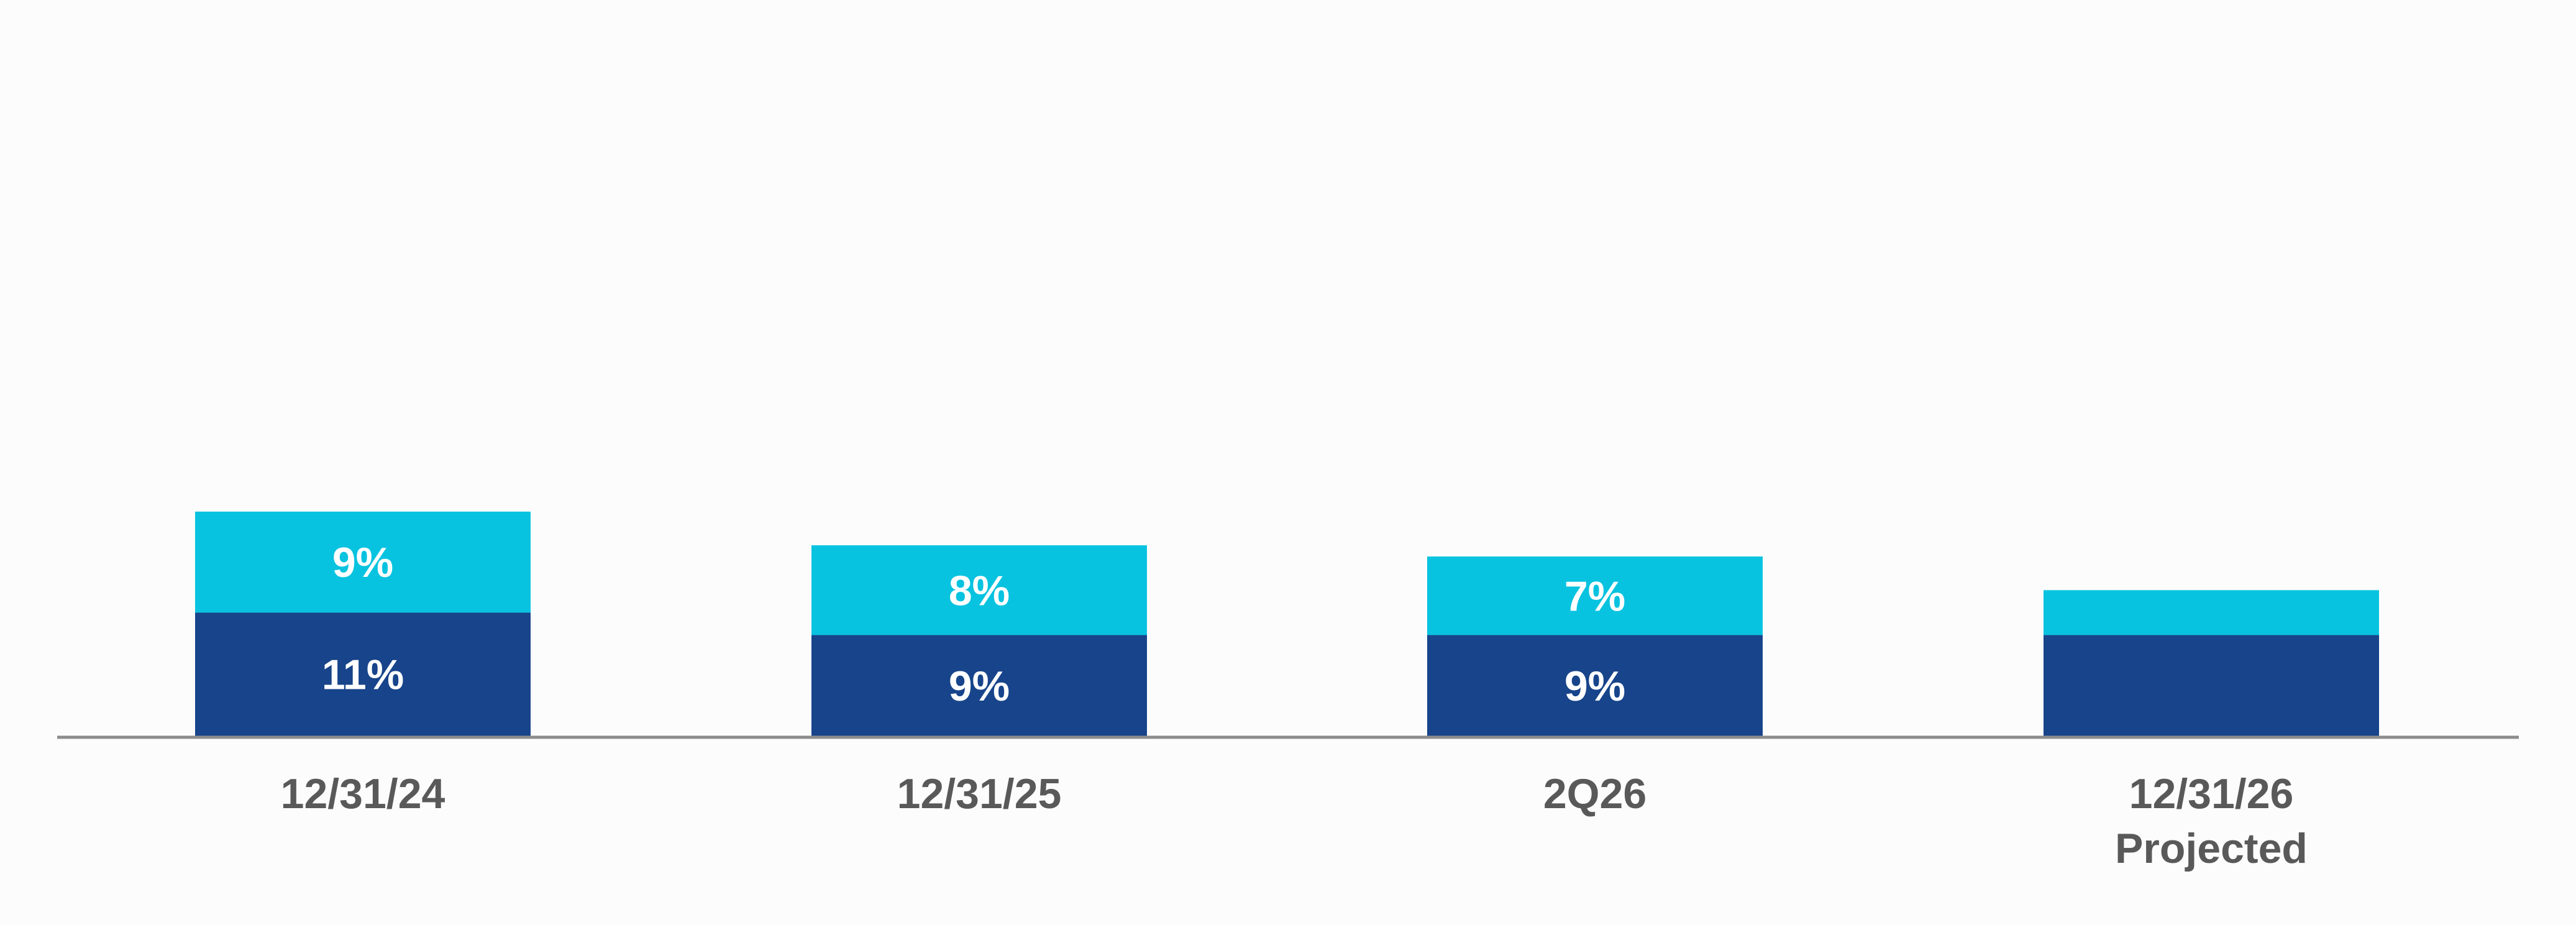  I want to click on category-label-1: 12/31/24, so click(363, 793).